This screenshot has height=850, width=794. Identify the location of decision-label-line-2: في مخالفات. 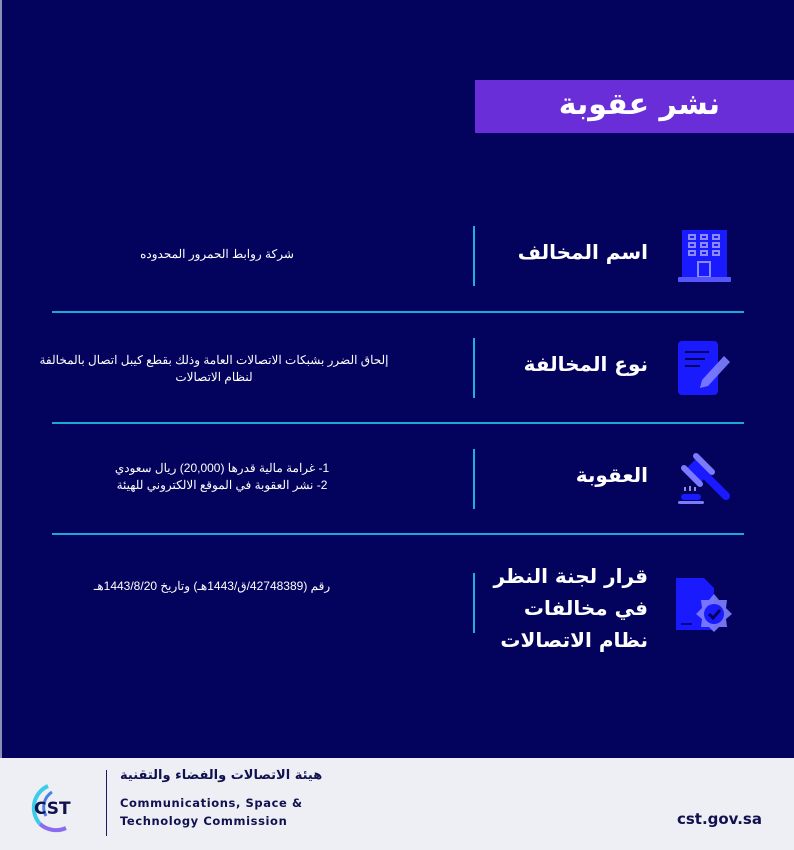
(585, 608).